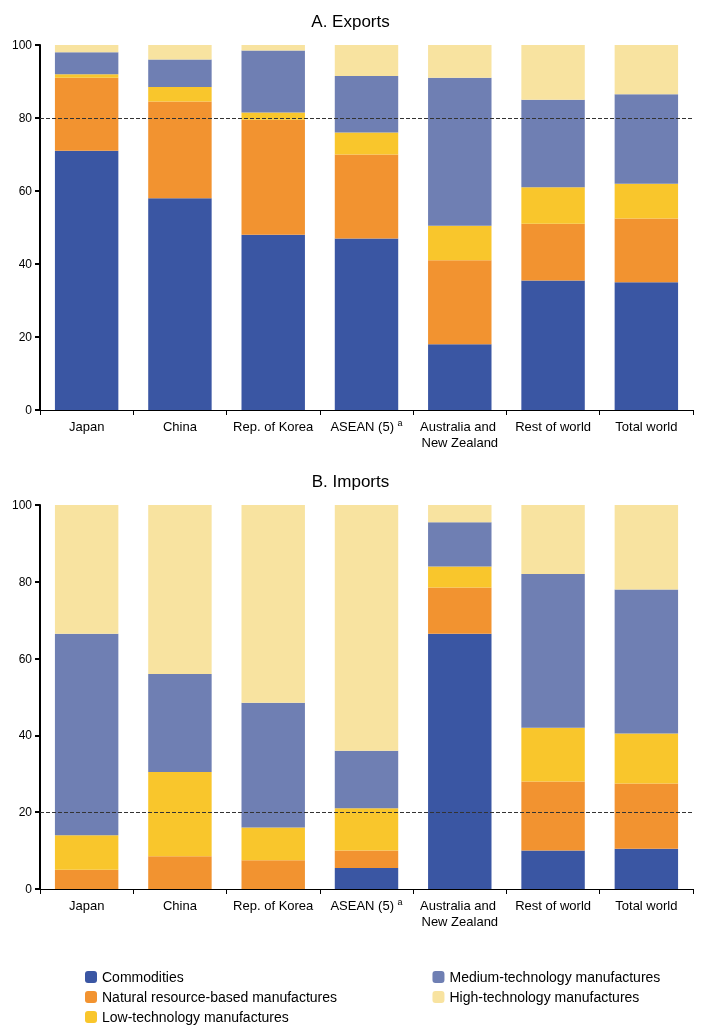  I want to click on legend-label: Commodities, so click(188, 977).